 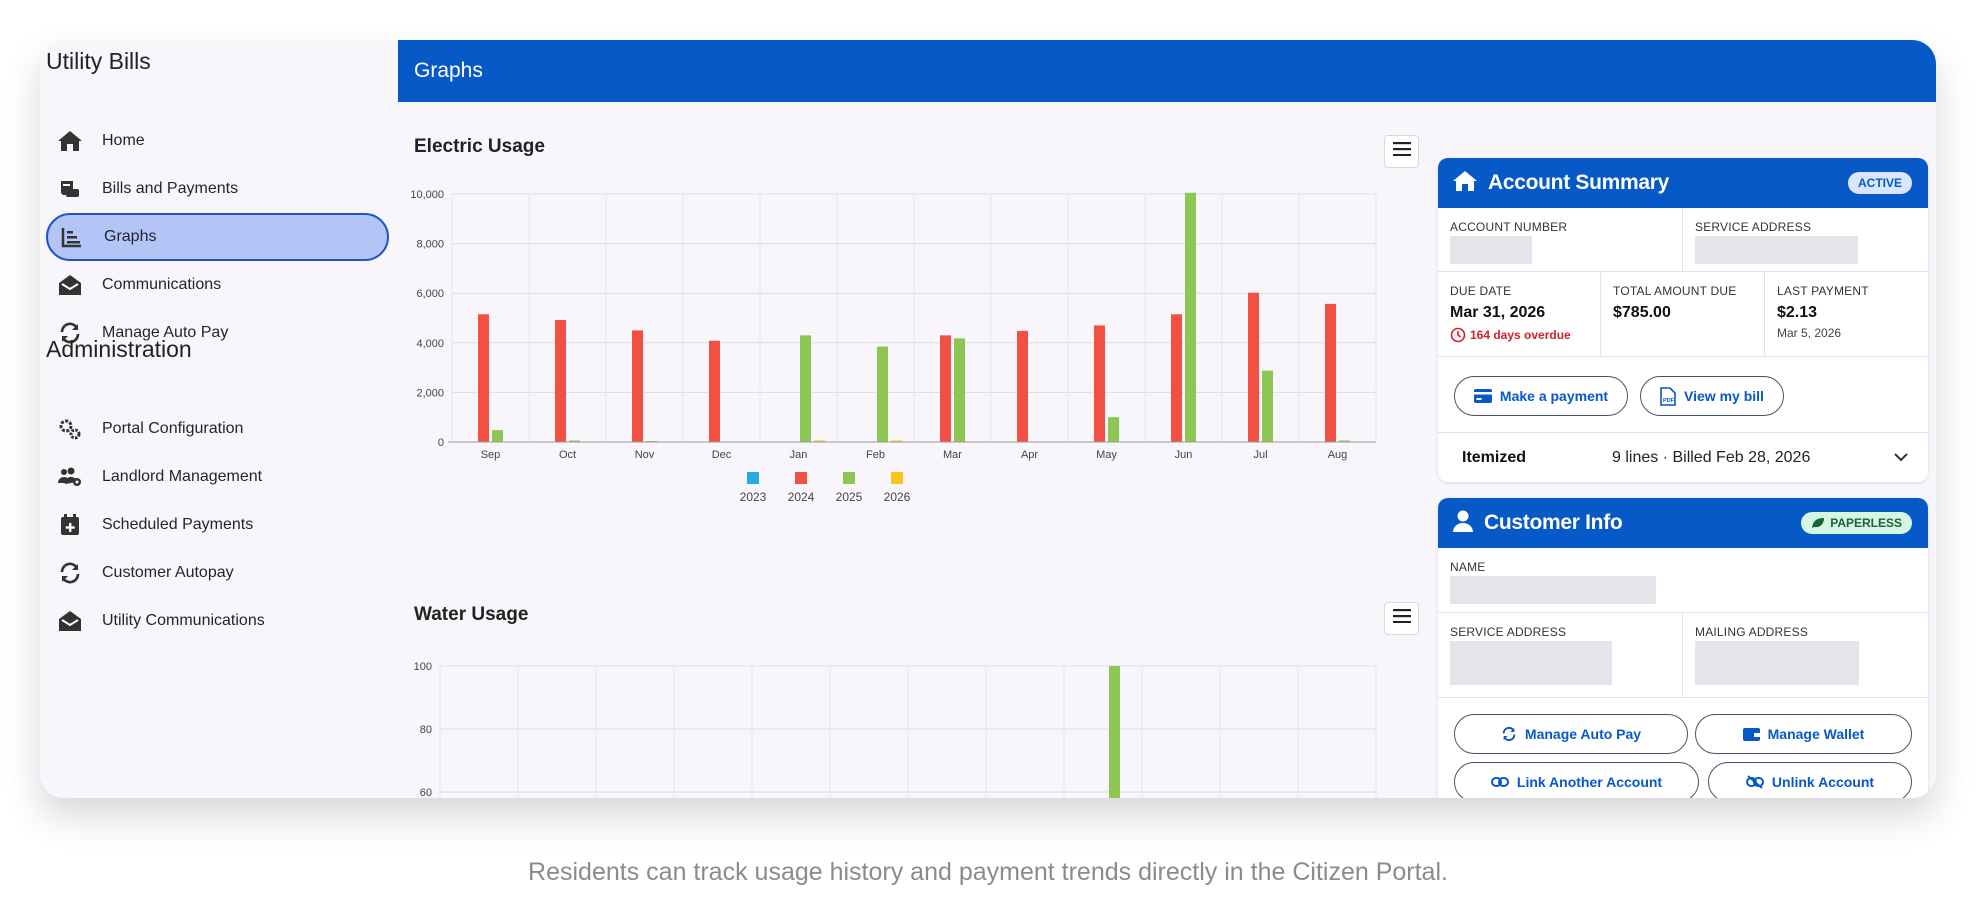 I want to click on y-tick-label: 60, so click(x=426, y=792).